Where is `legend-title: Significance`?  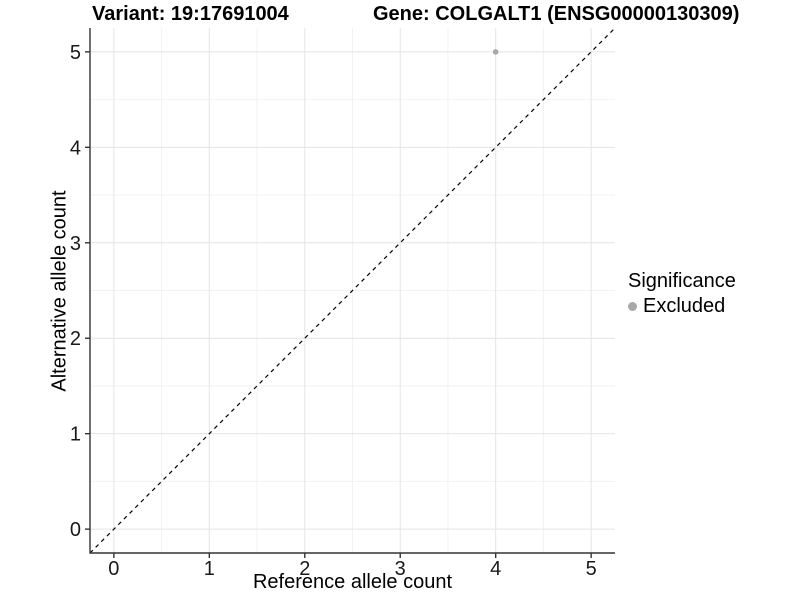
legend-title: Significance is located at coordinates (682, 281).